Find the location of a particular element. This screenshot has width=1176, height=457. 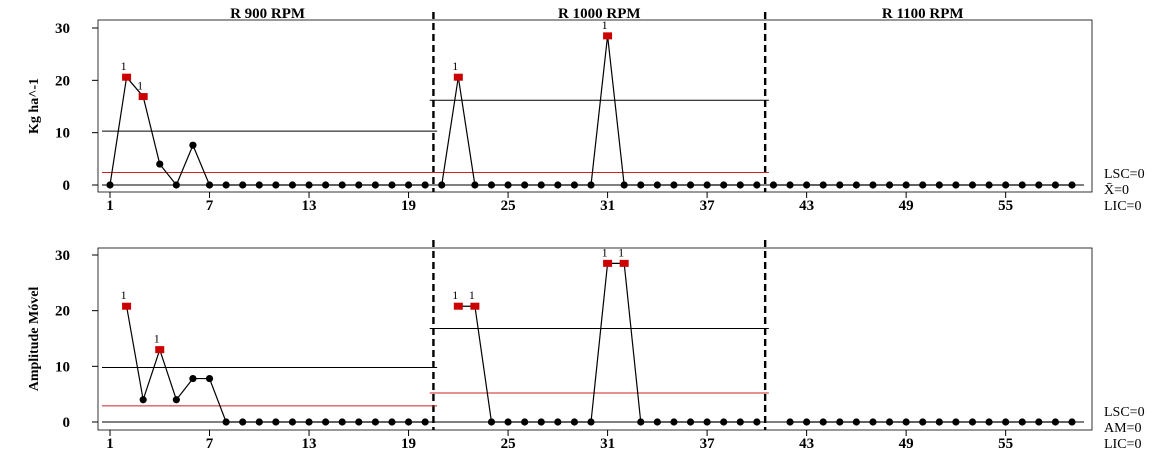

x-tick-label: 25 is located at coordinates (508, 444).